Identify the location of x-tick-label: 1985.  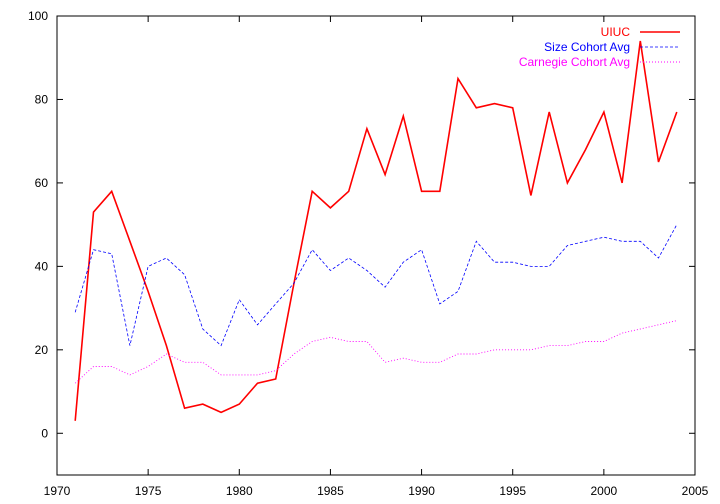
(330, 491).